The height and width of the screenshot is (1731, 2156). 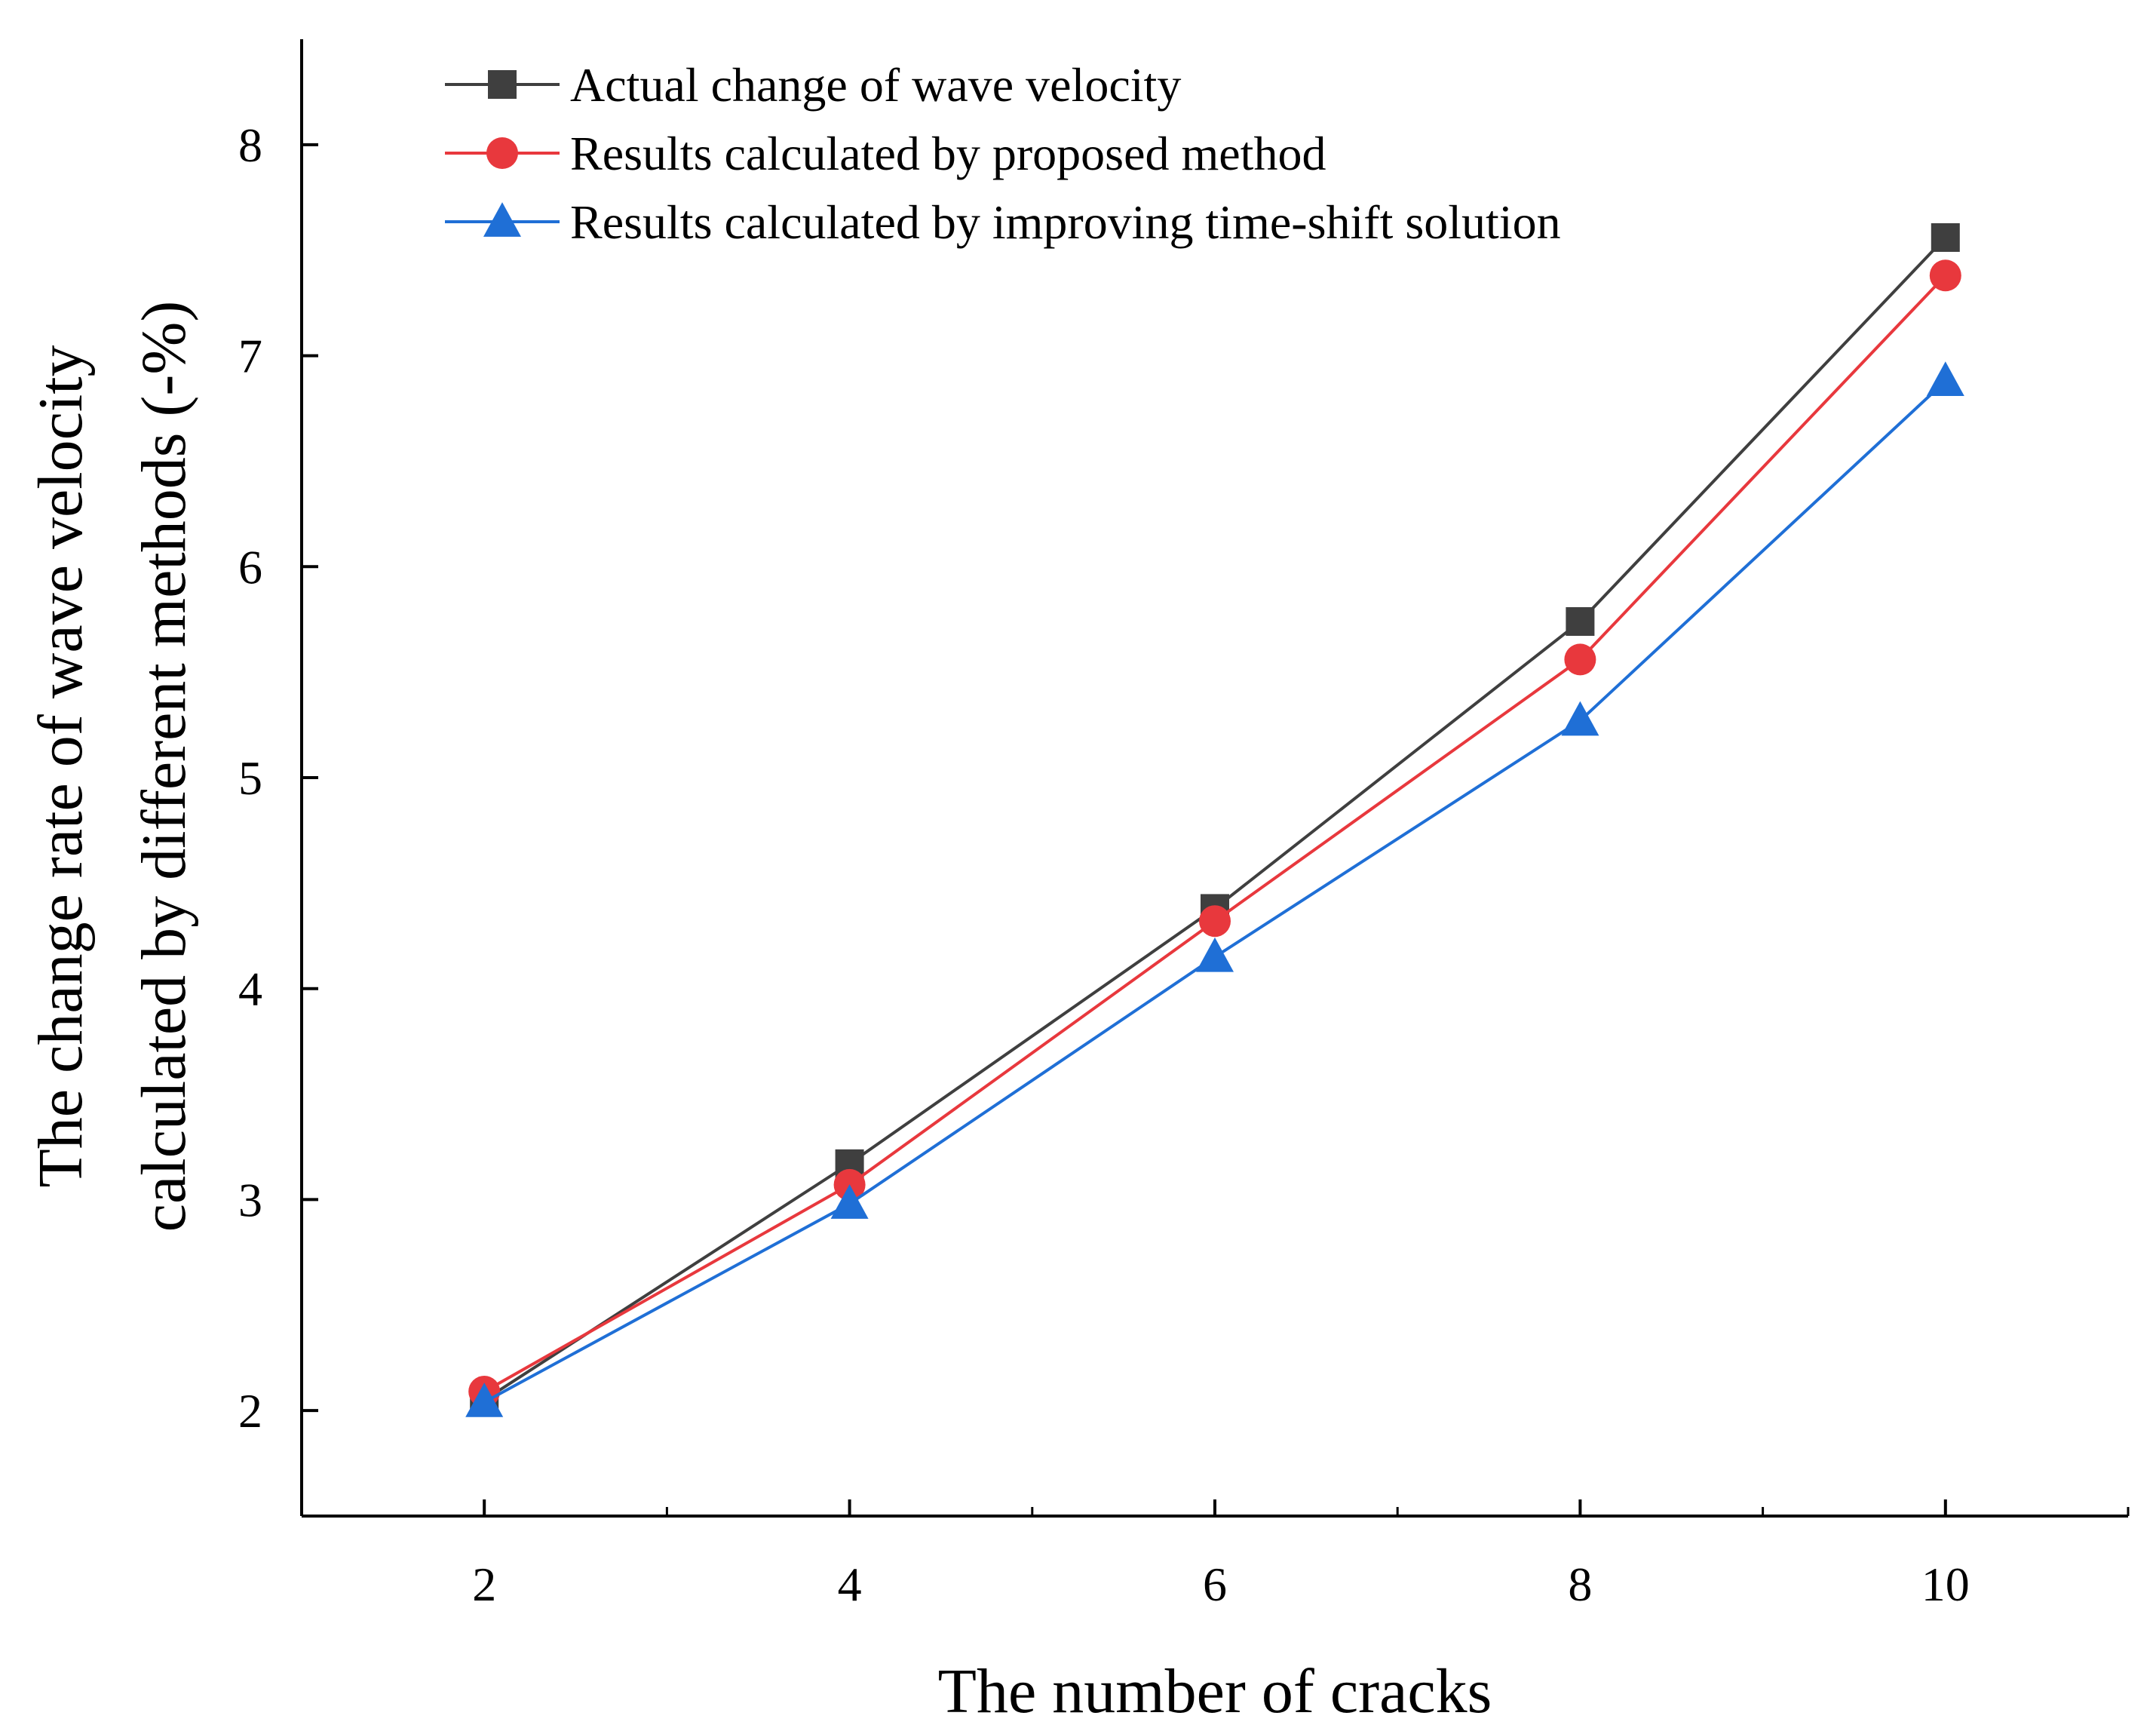 What do you see at coordinates (1215, 1691) in the screenshot?
I see `x-axis-title: The number of cracks` at bounding box center [1215, 1691].